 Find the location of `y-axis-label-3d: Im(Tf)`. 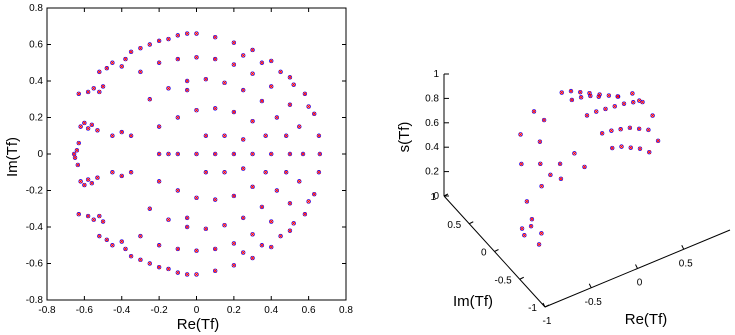

y-axis-label-3d: Im(Tf) is located at coordinates (473, 301).